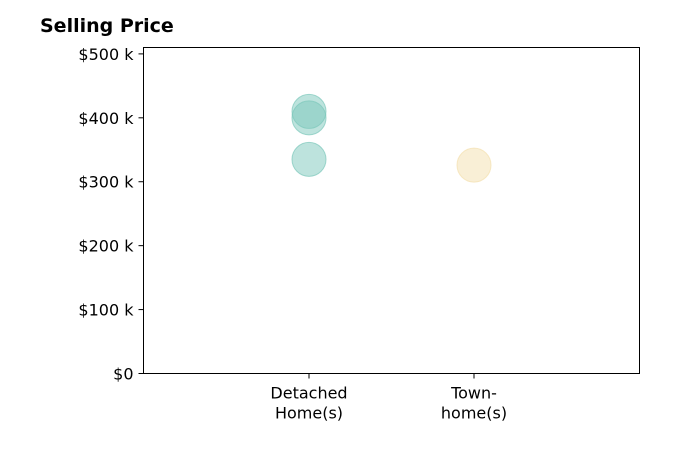 The width and height of the screenshot is (679, 462). I want to click on y-tick-label: $300 k, so click(106, 182).